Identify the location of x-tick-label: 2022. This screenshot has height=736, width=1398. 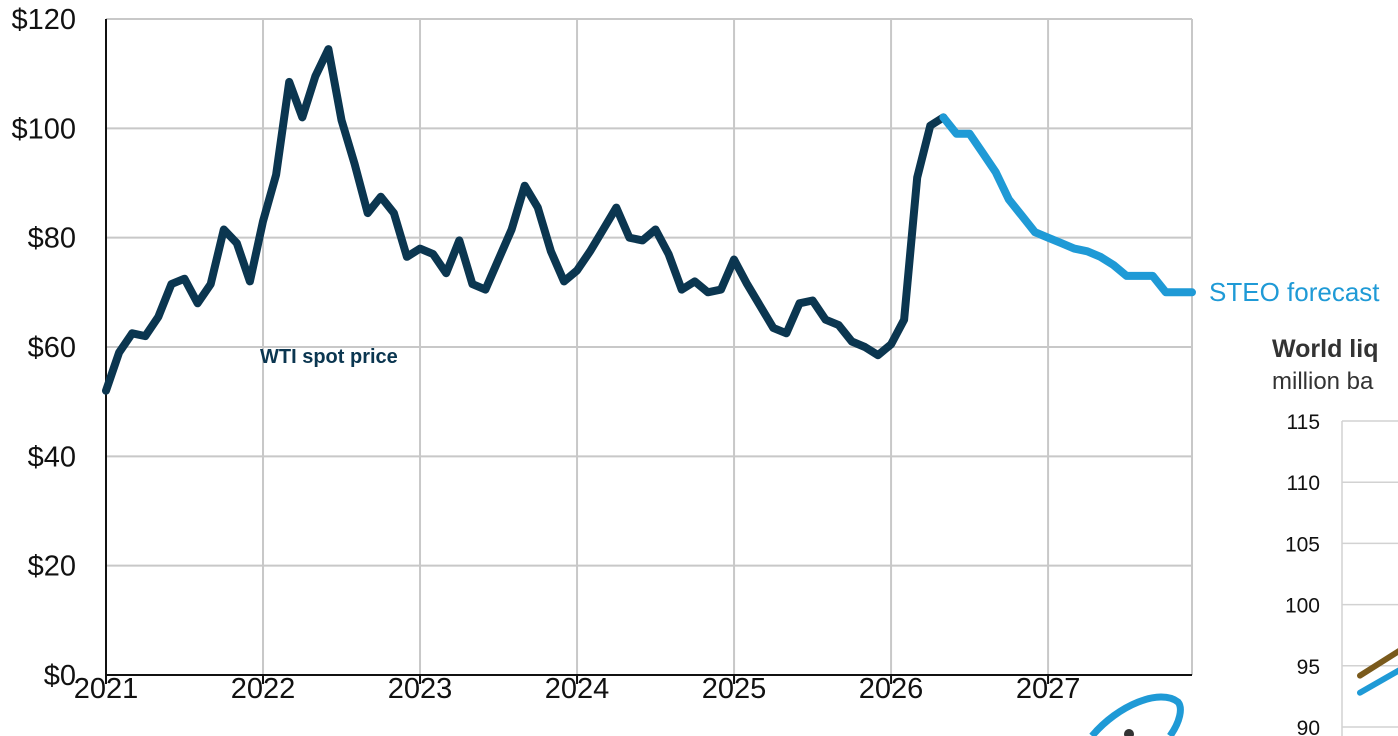
(263, 689).